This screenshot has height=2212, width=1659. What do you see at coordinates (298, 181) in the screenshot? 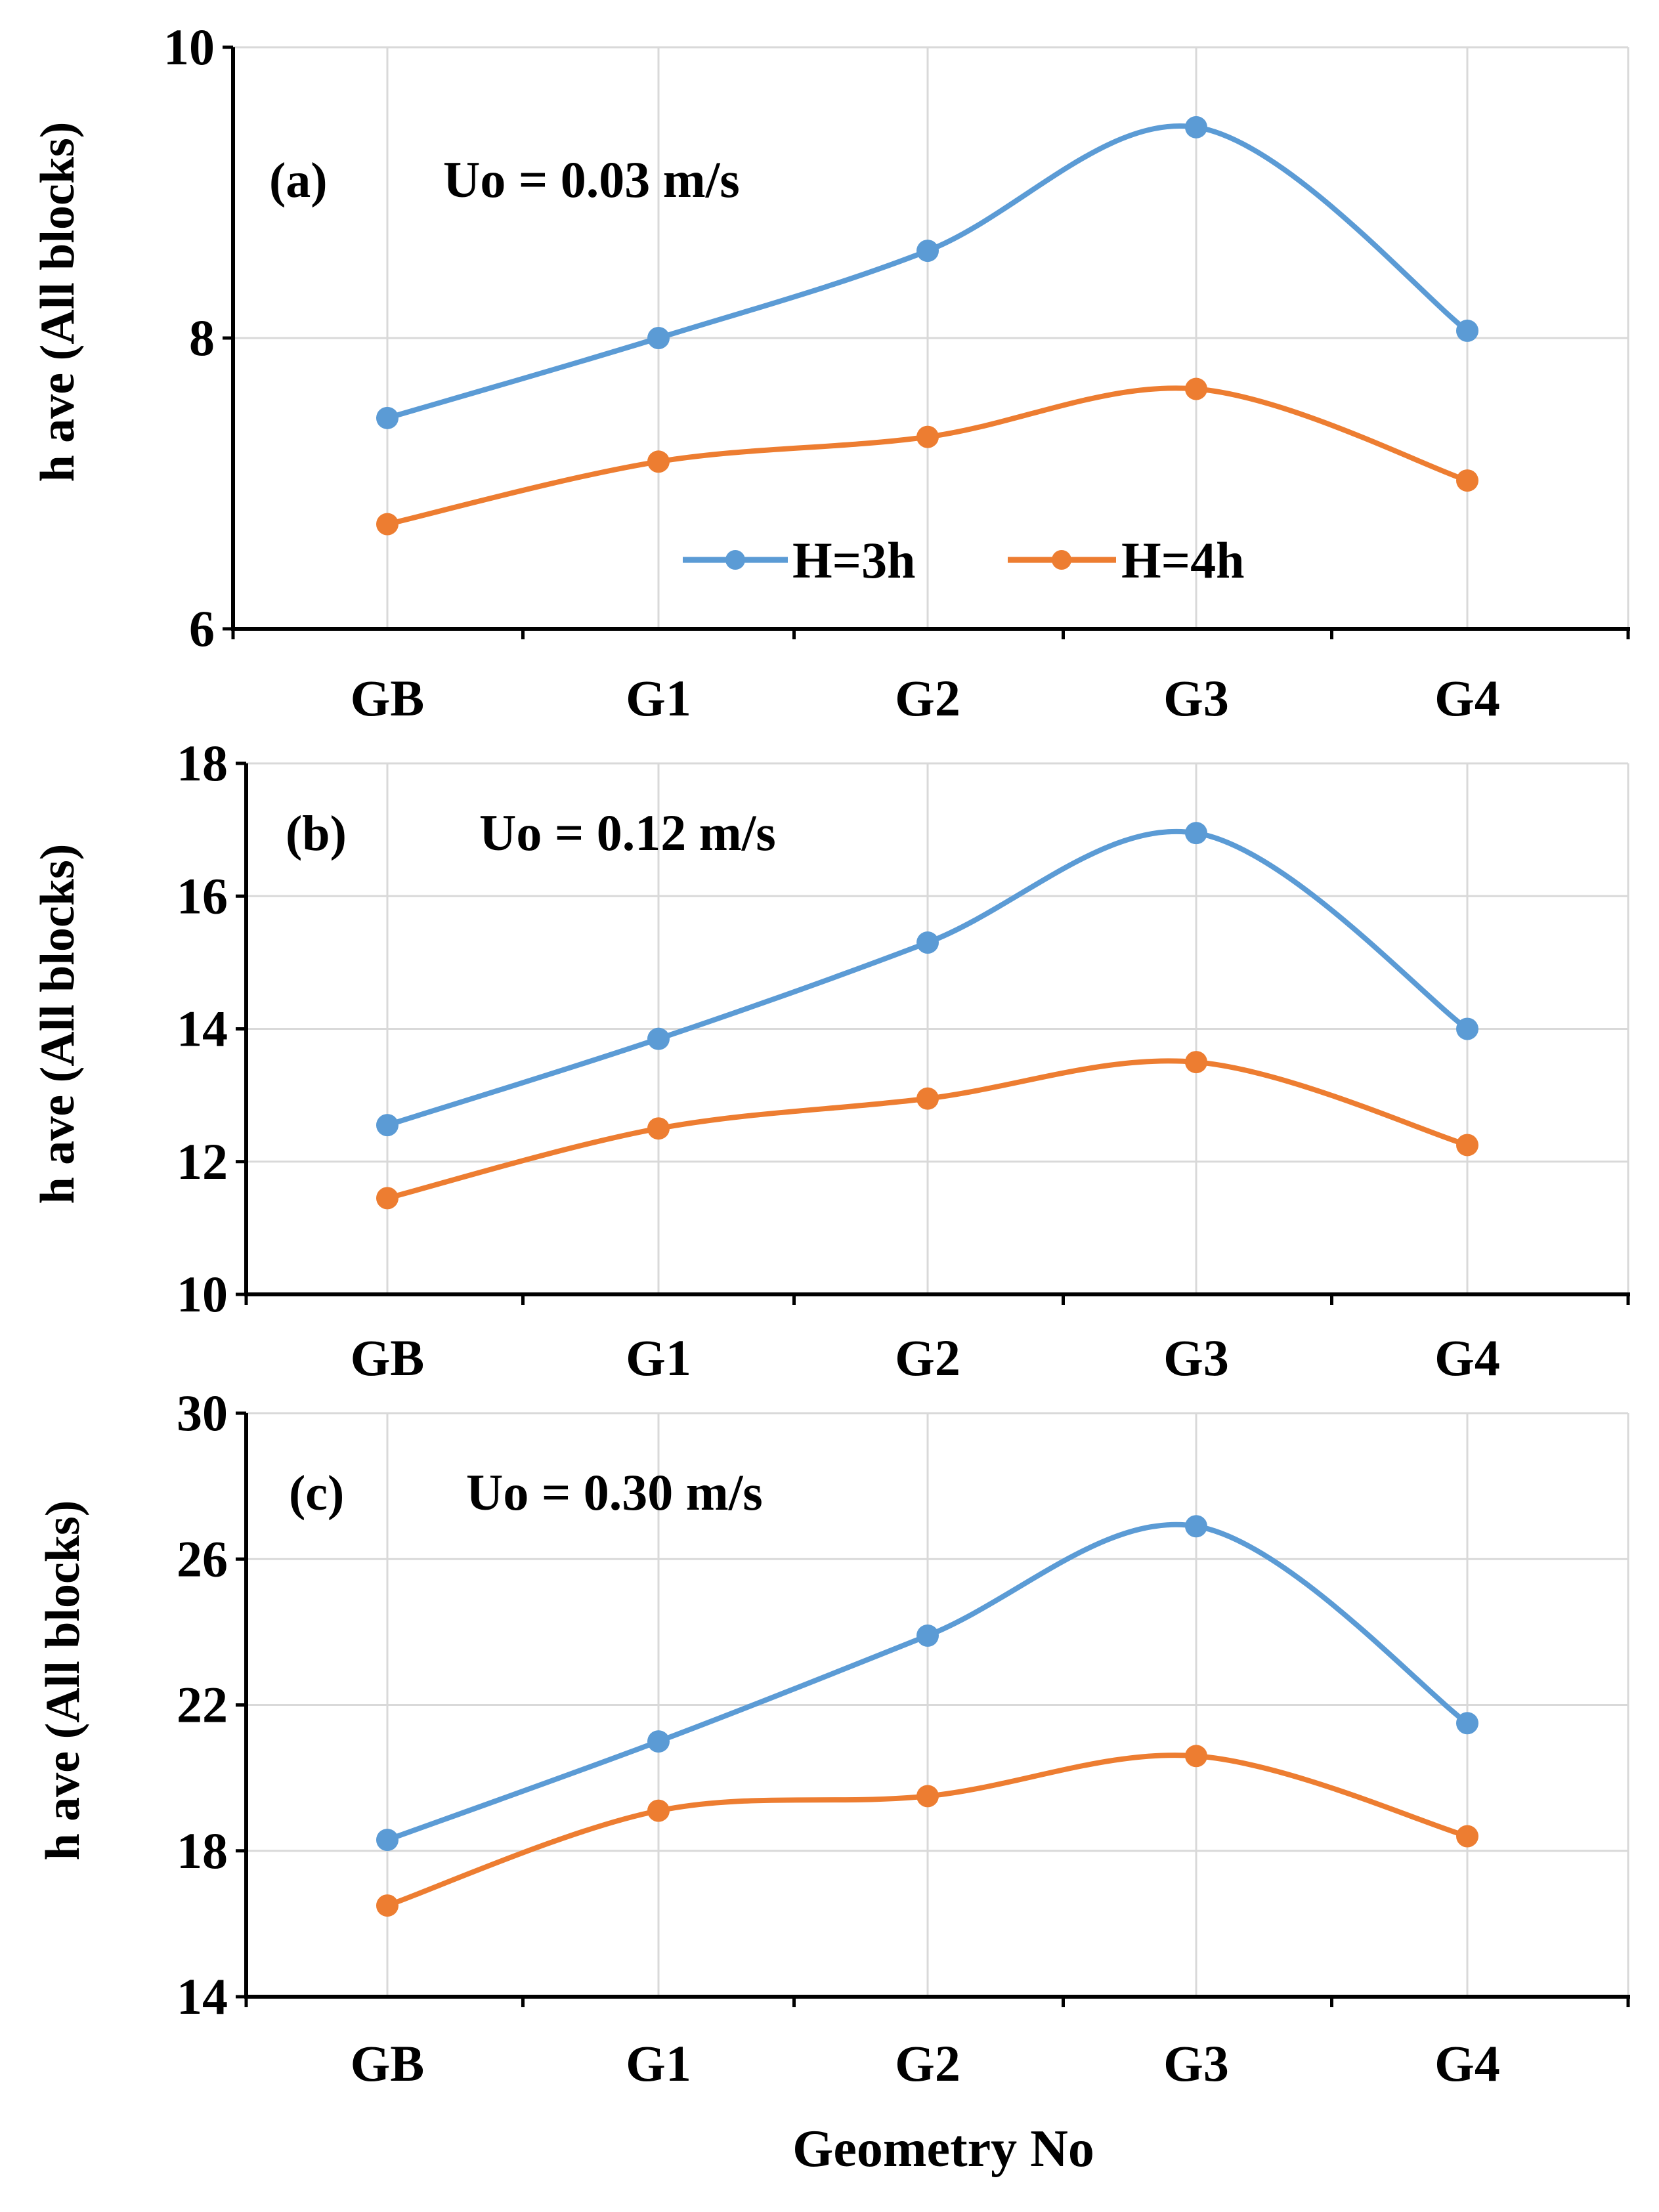
I see `panel-a-label: (a)` at bounding box center [298, 181].